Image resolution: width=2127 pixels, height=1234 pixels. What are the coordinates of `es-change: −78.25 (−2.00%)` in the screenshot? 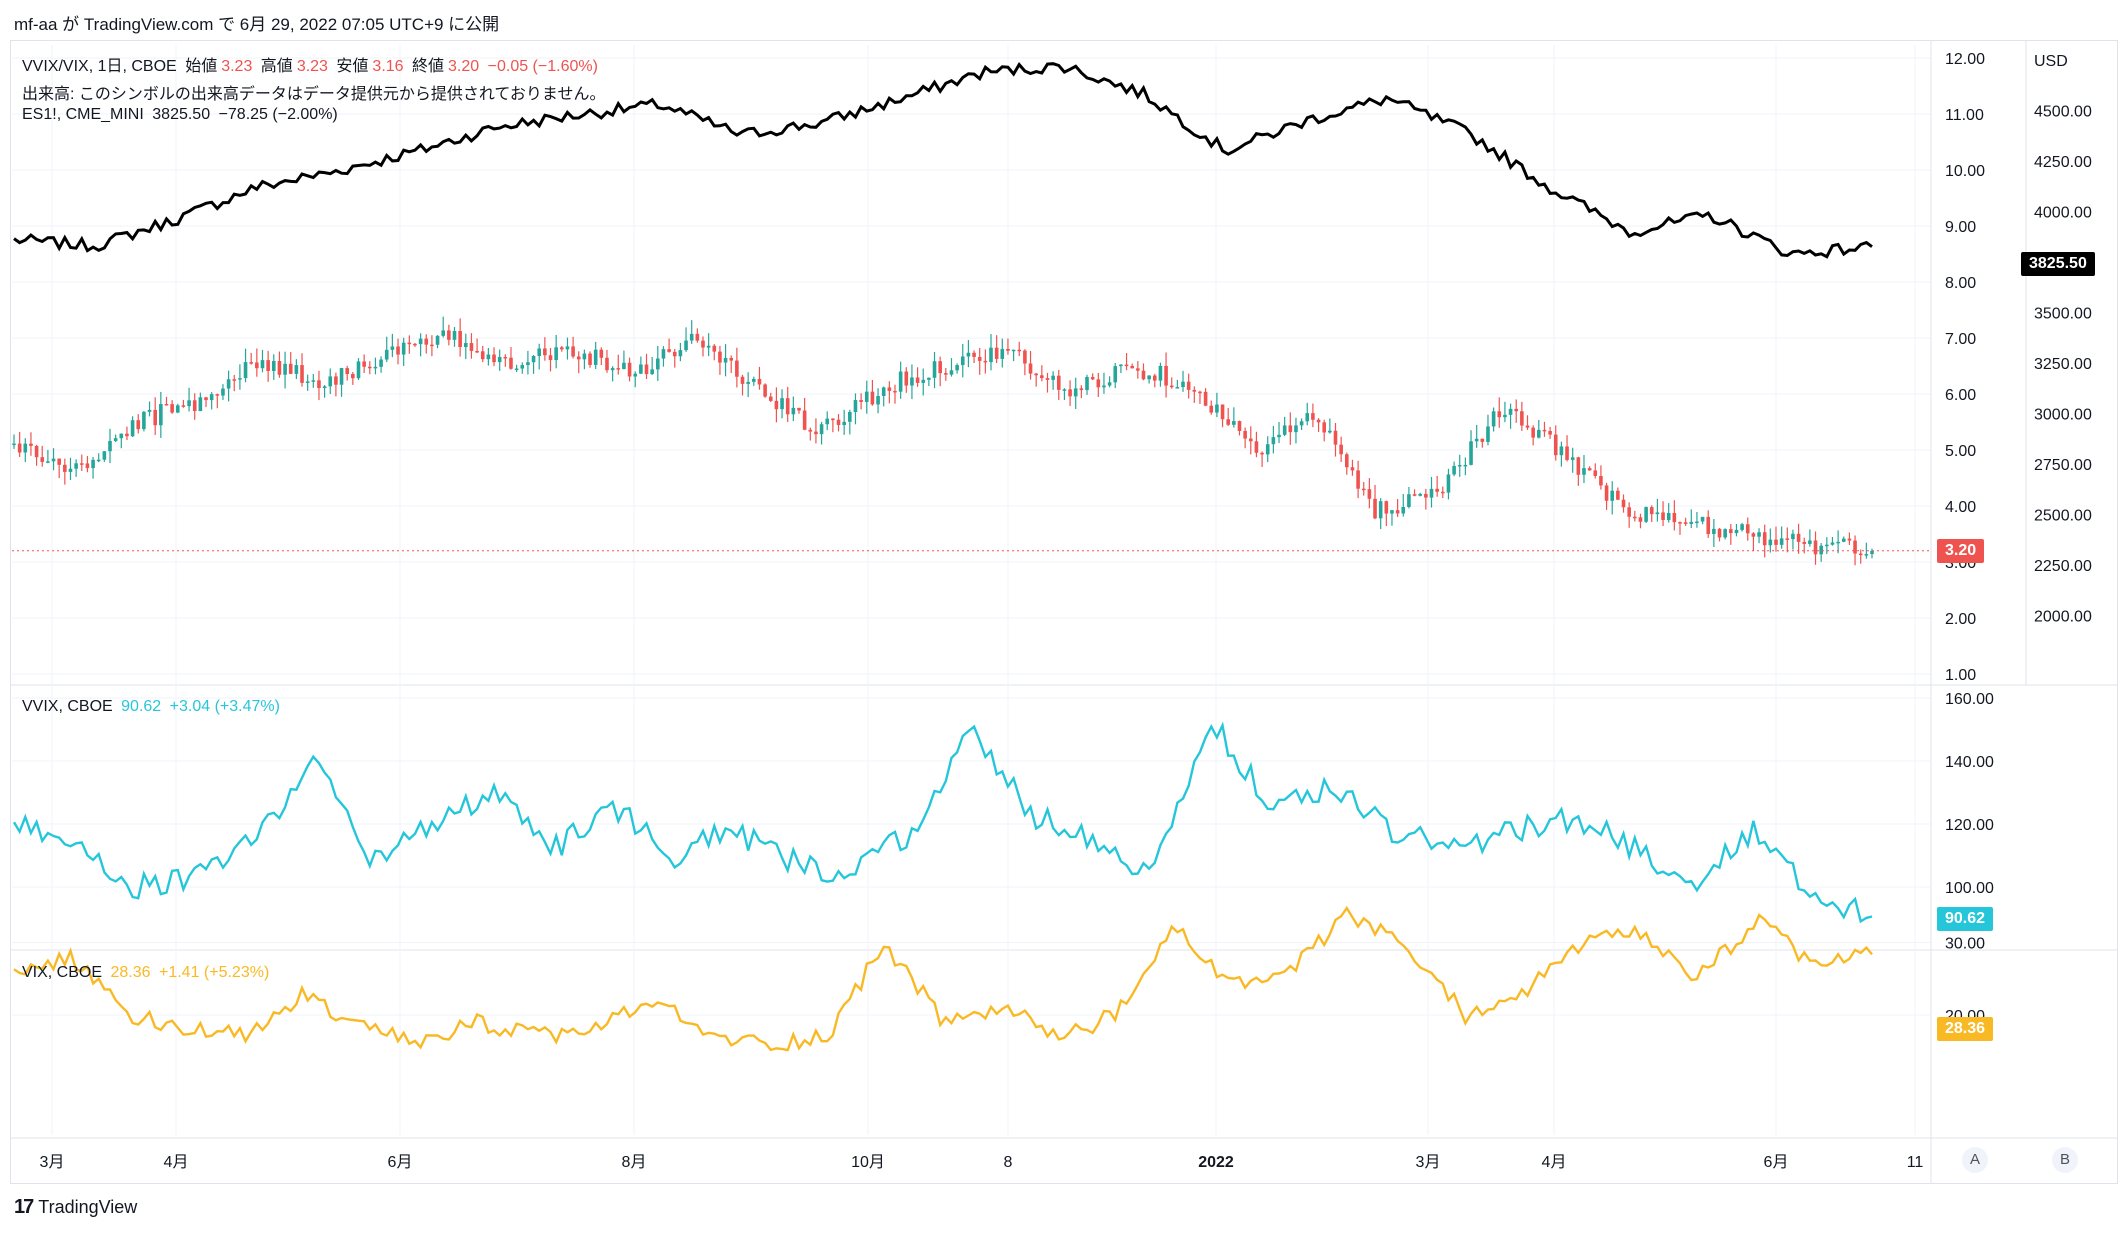 It's located at (278, 114).